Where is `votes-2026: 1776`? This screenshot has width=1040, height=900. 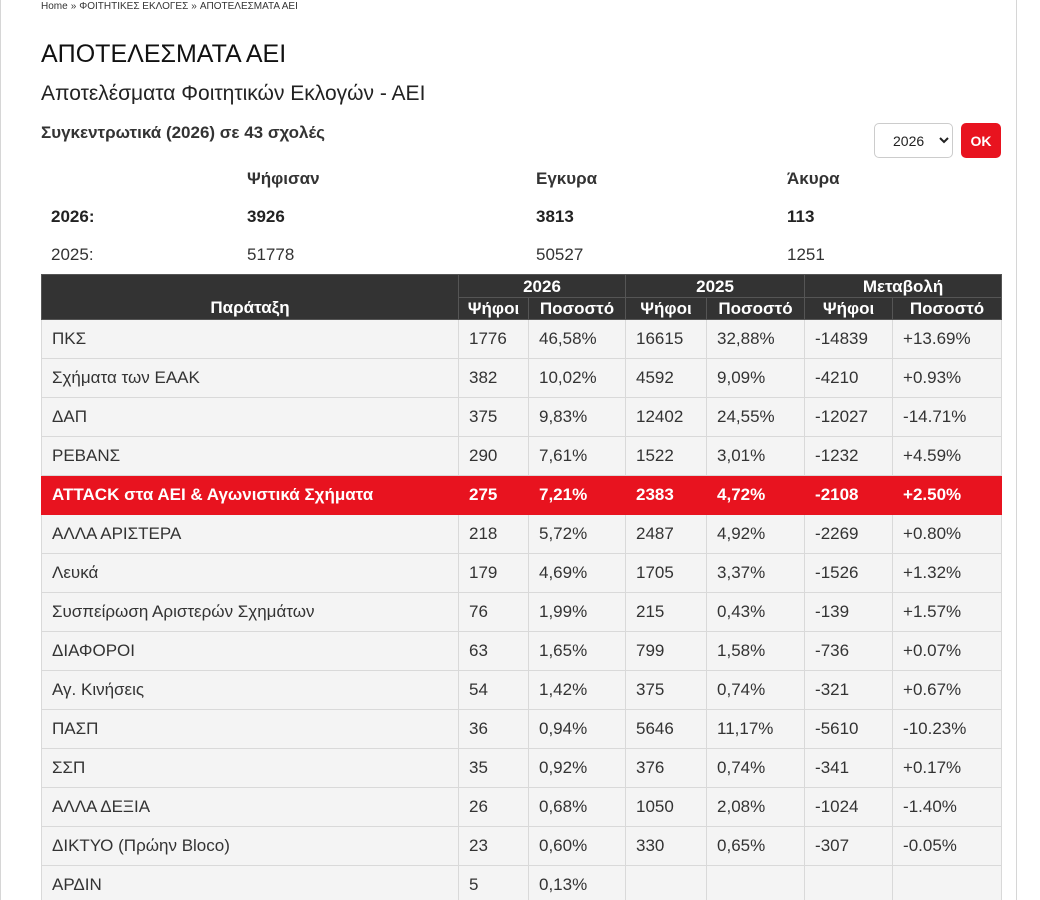
votes-2026: 1776 is located at coordinates (493, 339).